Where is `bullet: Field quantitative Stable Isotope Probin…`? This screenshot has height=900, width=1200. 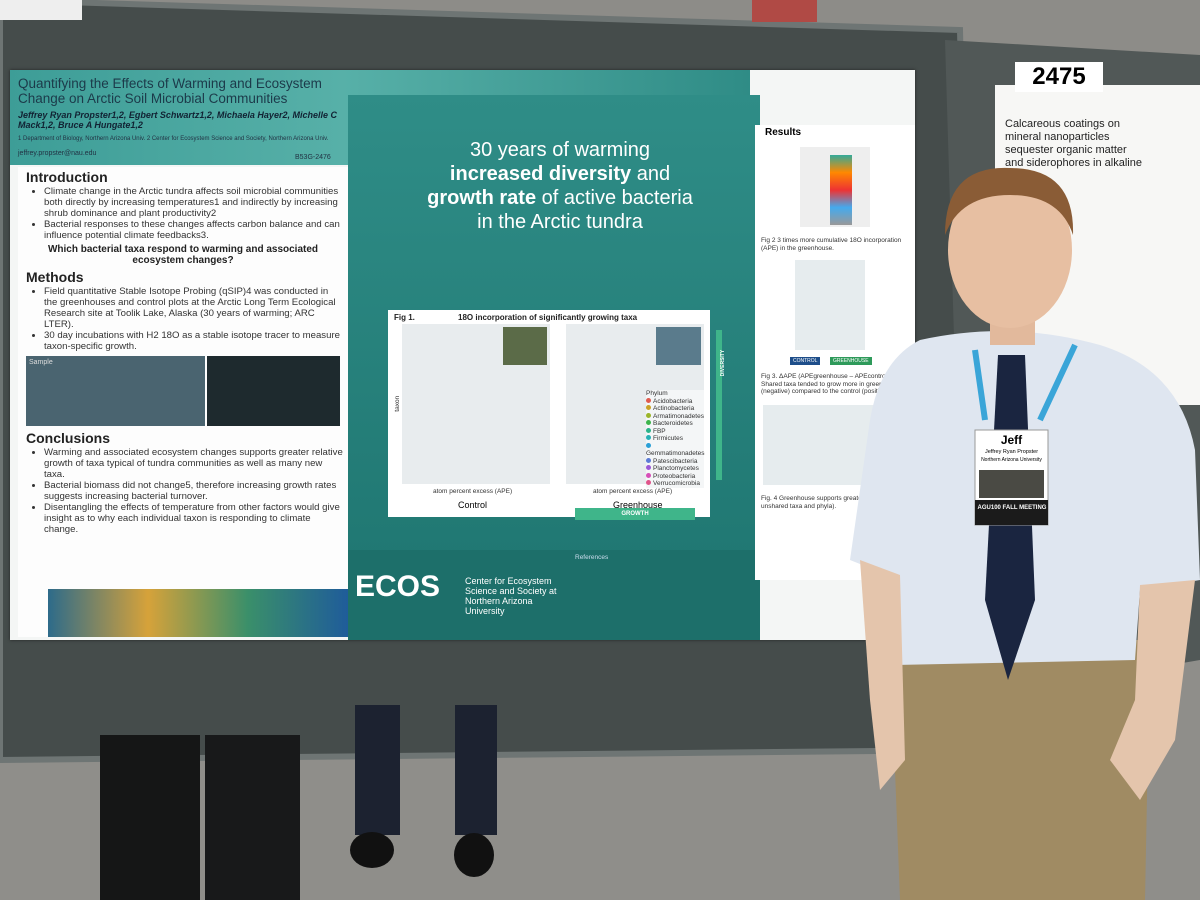 bullet: Field quantitative Stable Isotope Probin… is located at coordinates (194, 308).